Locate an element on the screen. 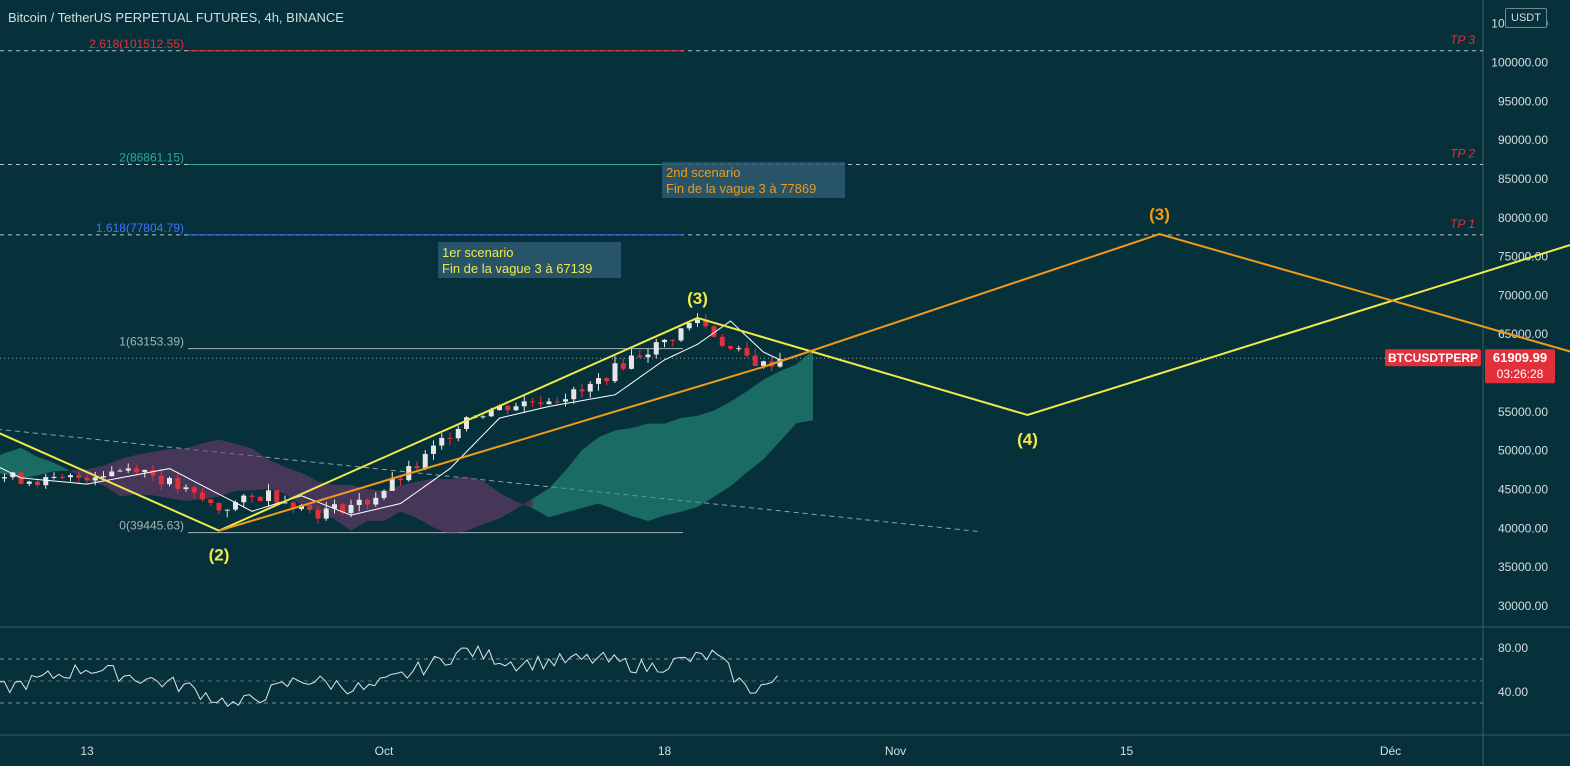 This screenshot has width=1570, height=766. target-label: TP 1 is located at coordinates (1462, 224).